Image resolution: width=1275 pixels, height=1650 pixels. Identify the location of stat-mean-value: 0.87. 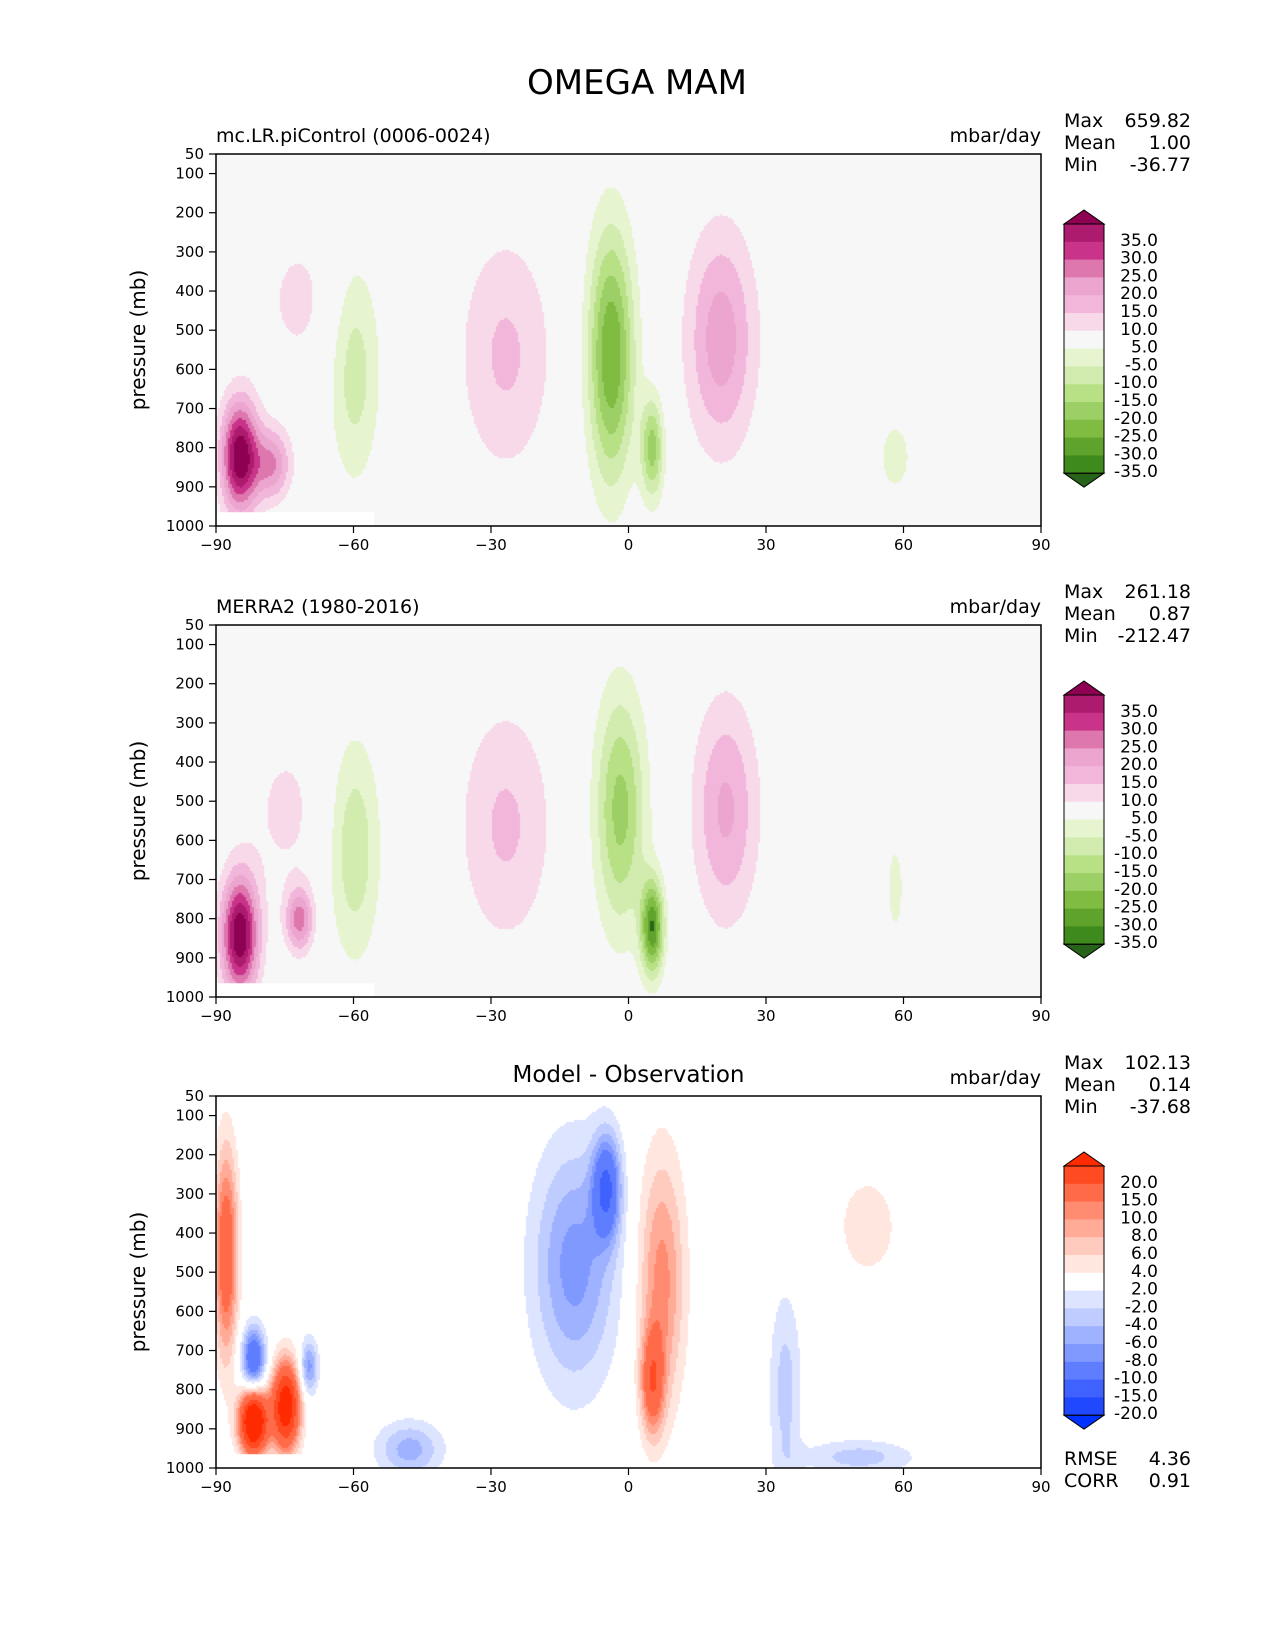
(1170, 614).